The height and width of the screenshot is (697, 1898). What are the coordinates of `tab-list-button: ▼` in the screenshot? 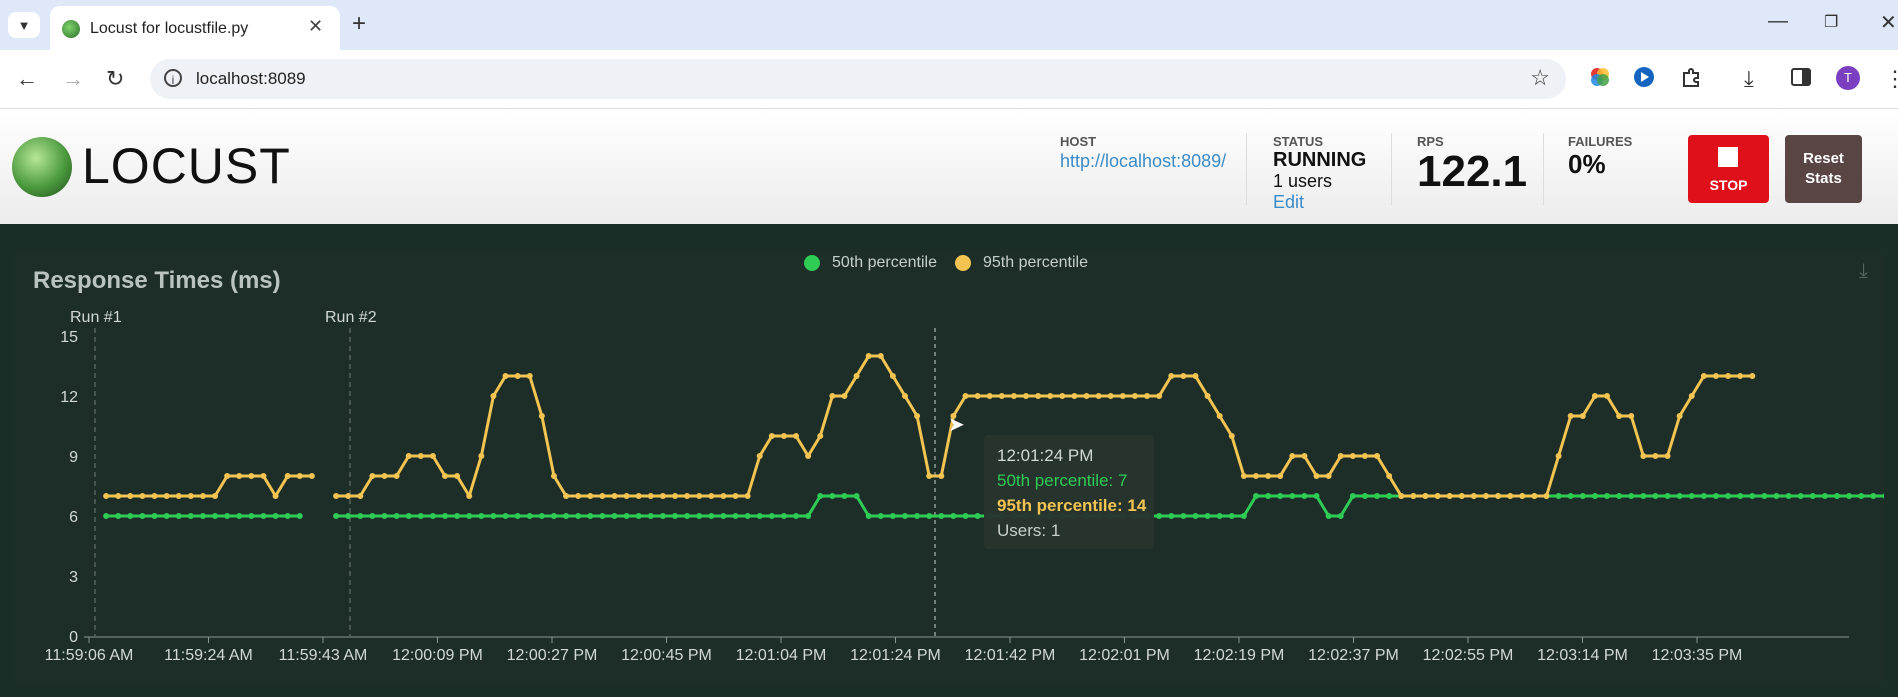 It's located at (24, 25).